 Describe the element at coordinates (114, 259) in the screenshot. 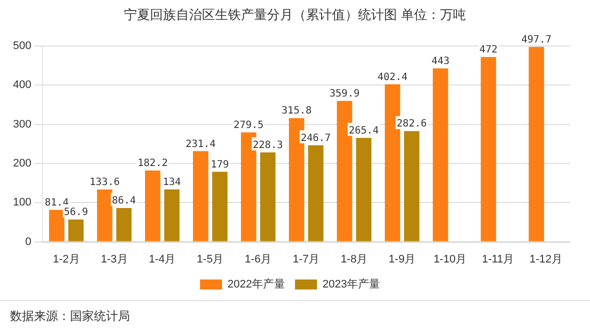

I see `x-tick-label: 1-3月` at that location.